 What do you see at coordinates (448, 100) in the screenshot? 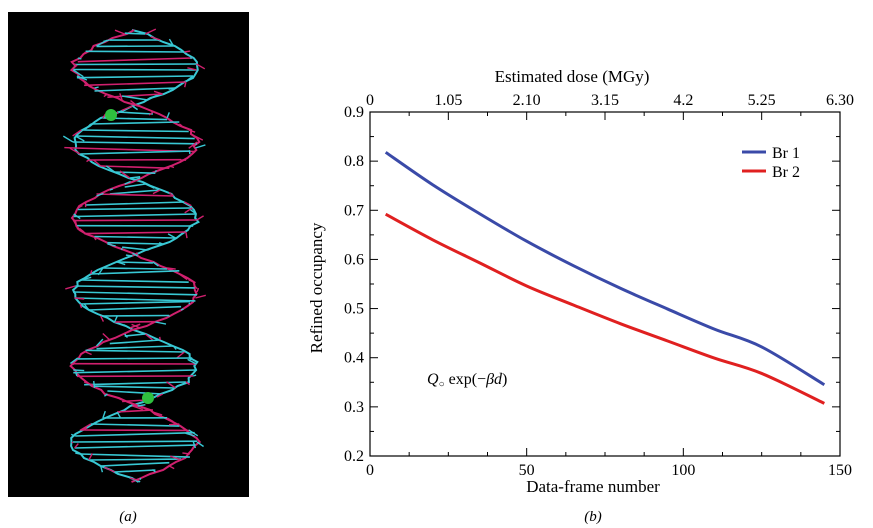
I see `top-tick-label: 1.05` at bounding box center [448, 100].